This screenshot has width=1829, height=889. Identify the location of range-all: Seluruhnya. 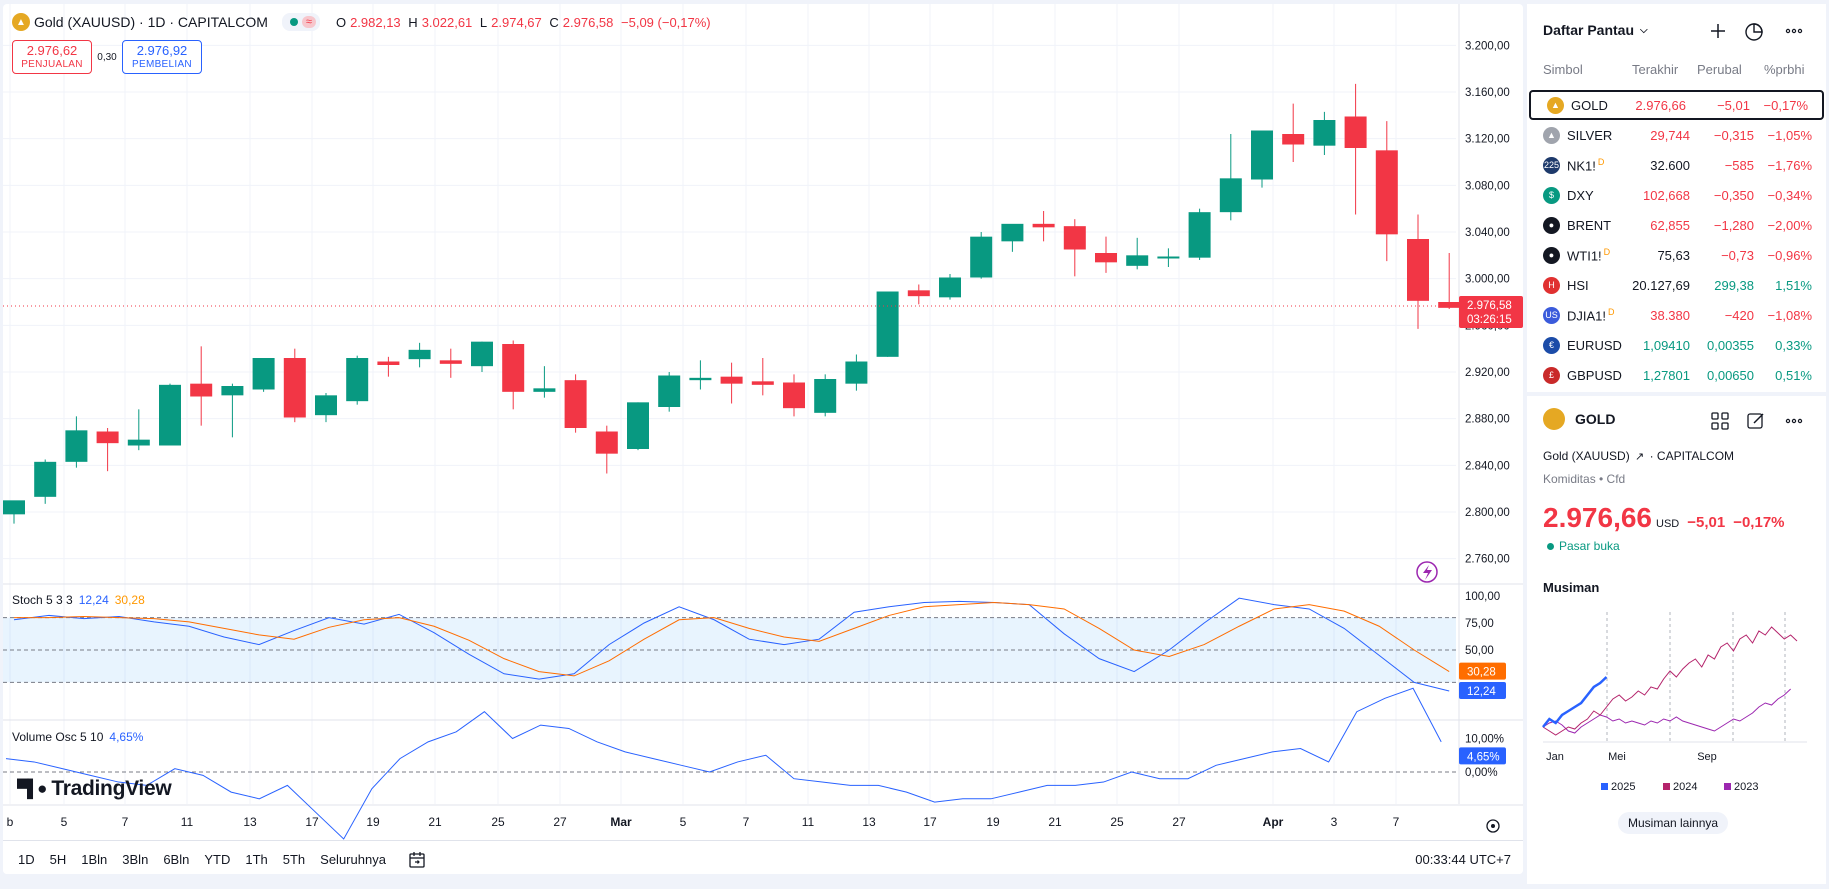
(353, 859).